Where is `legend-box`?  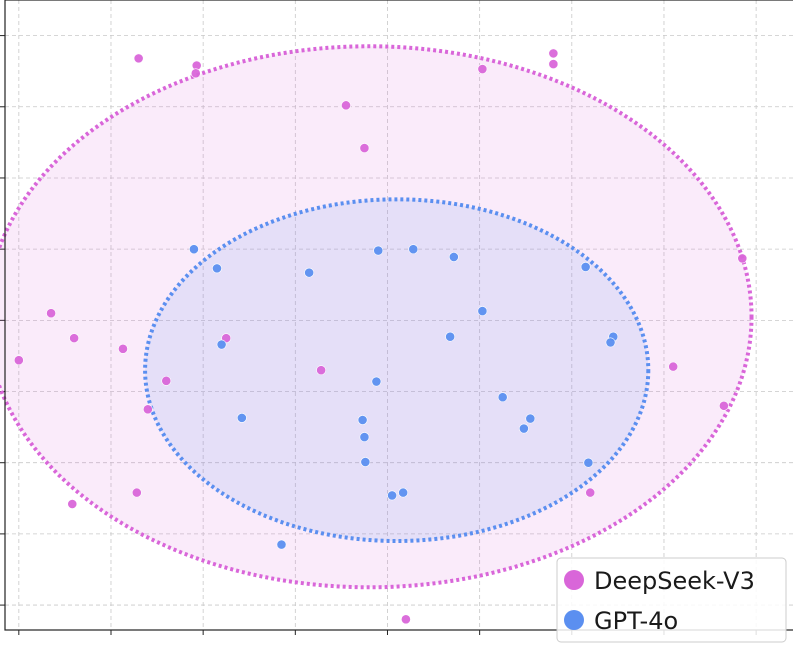 legend-box is located at coordinates (671, 600).